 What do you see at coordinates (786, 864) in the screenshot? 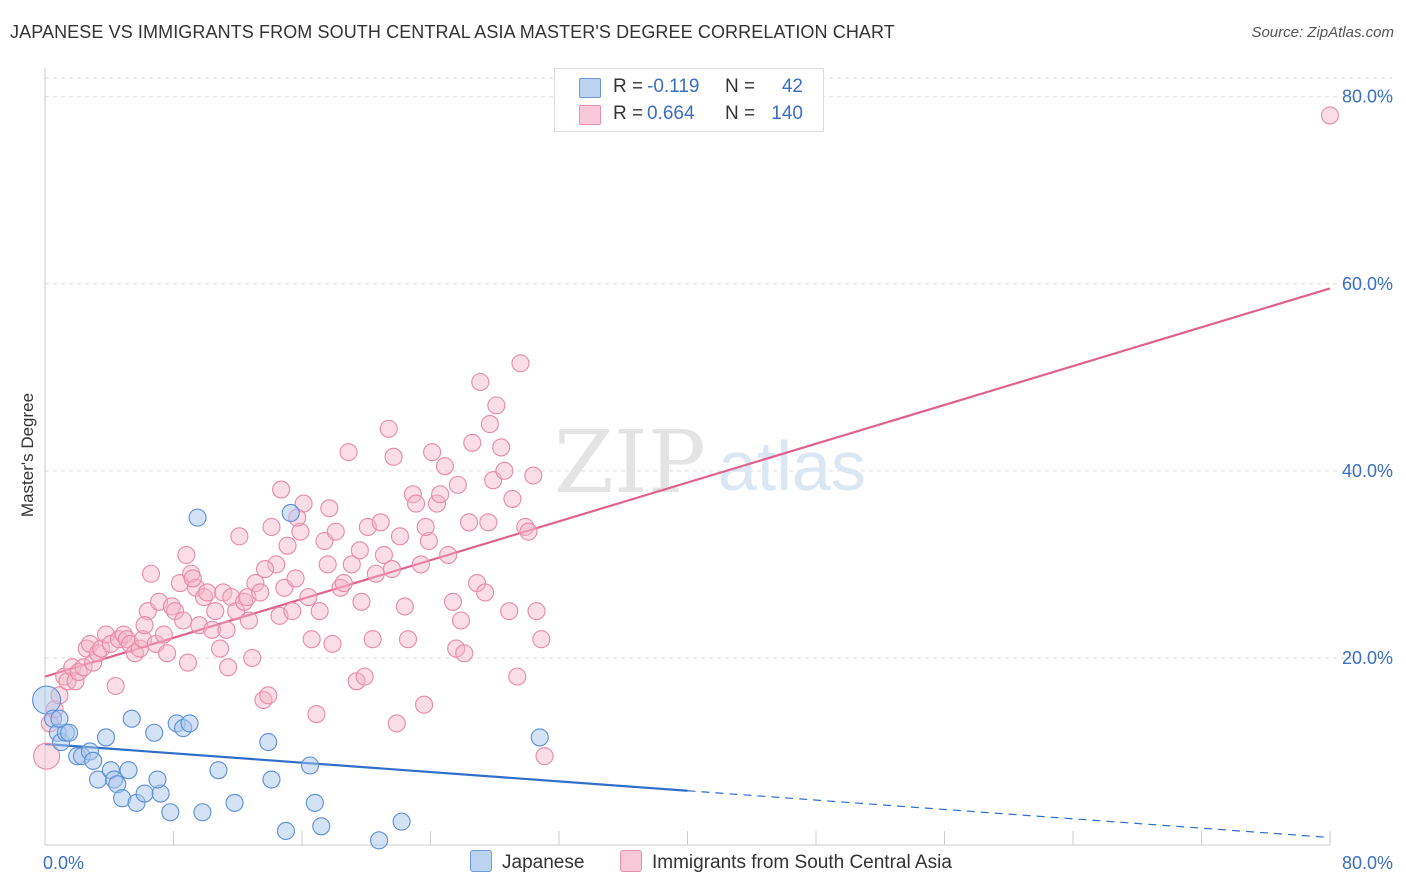
I see `legend-item-immigrants: Immigrants from South Central Asia` at bounding box center [786, 864].